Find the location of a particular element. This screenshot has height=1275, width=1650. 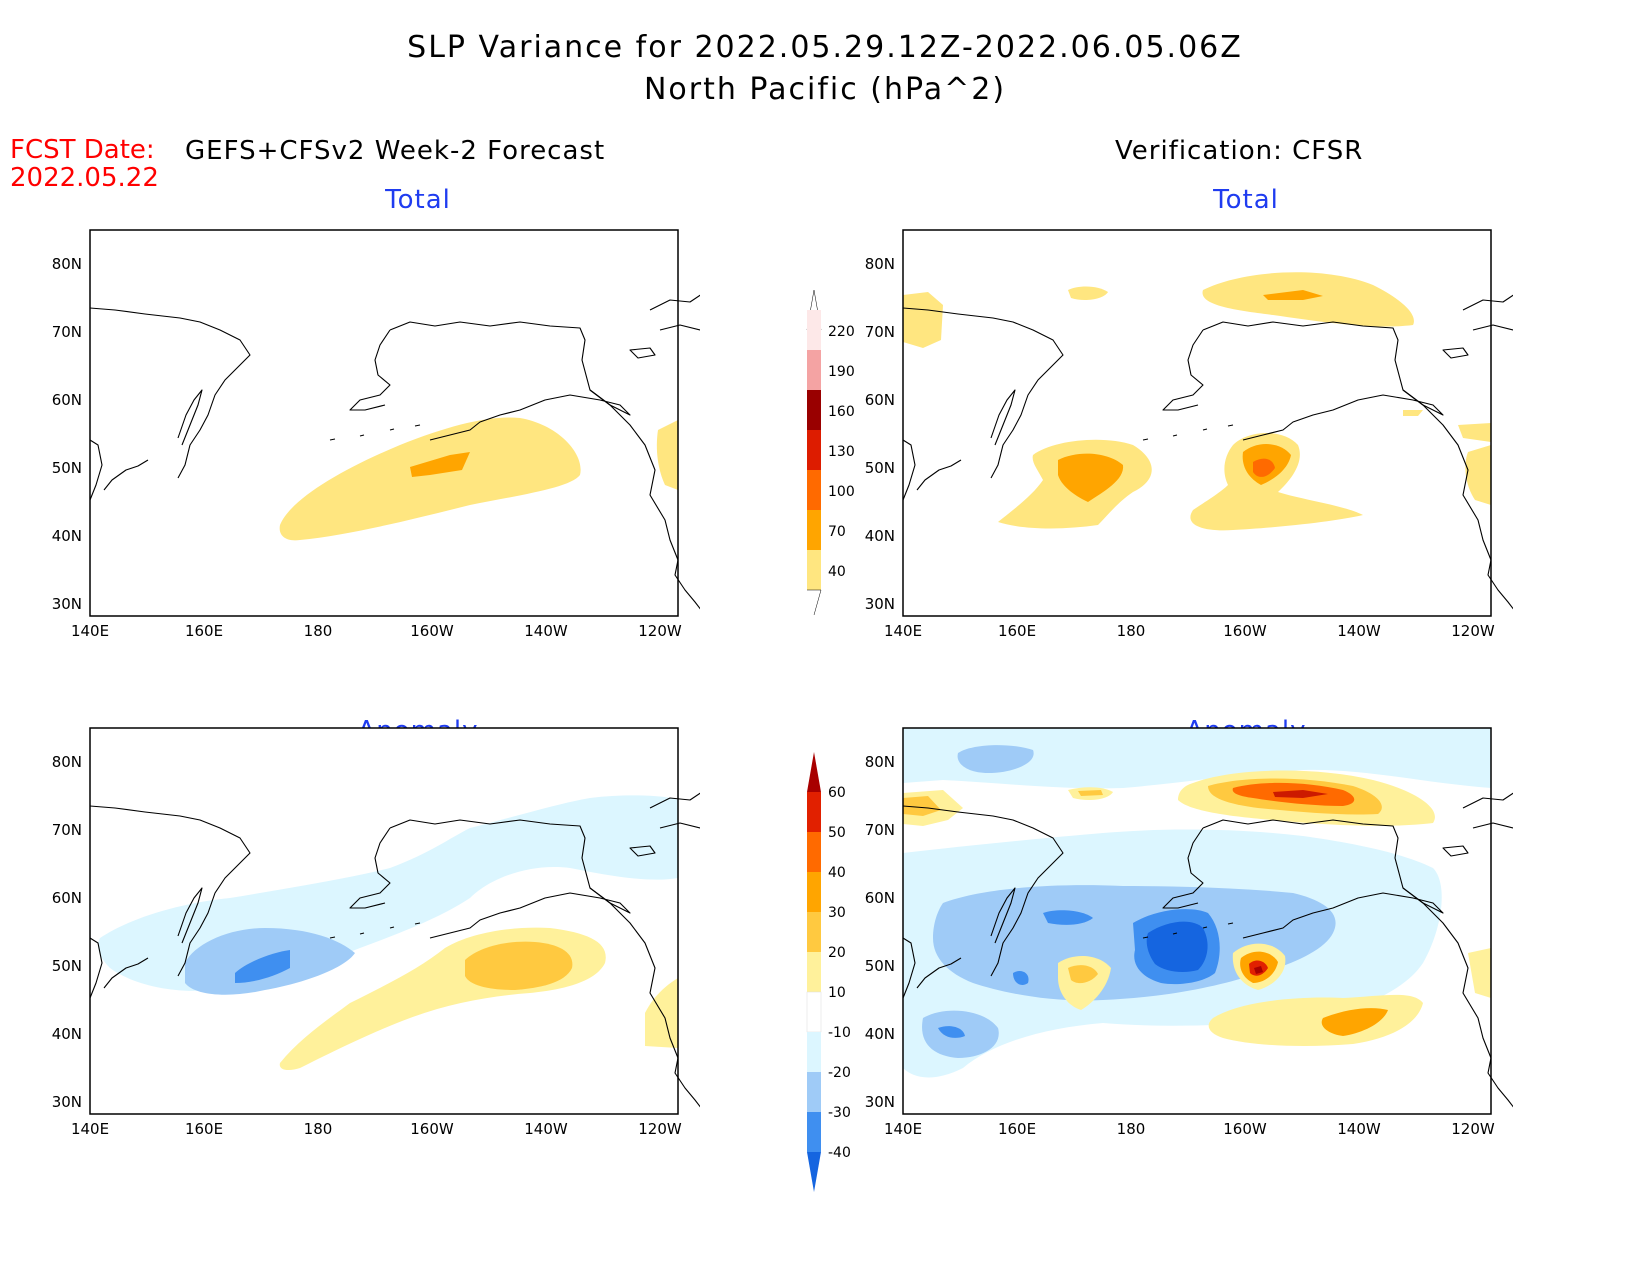

total-colorbar-label: 220 is located at coordinates (841, 332).